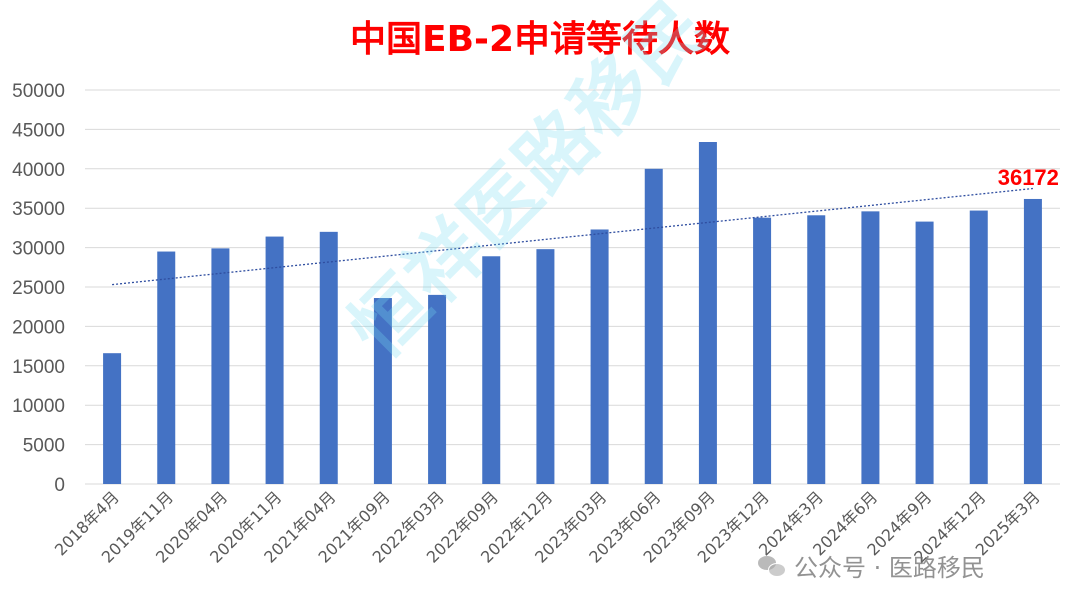 This screenshot has width=1080, height=607. I want to click on y-tick-label: 20000, so click(38, 327).